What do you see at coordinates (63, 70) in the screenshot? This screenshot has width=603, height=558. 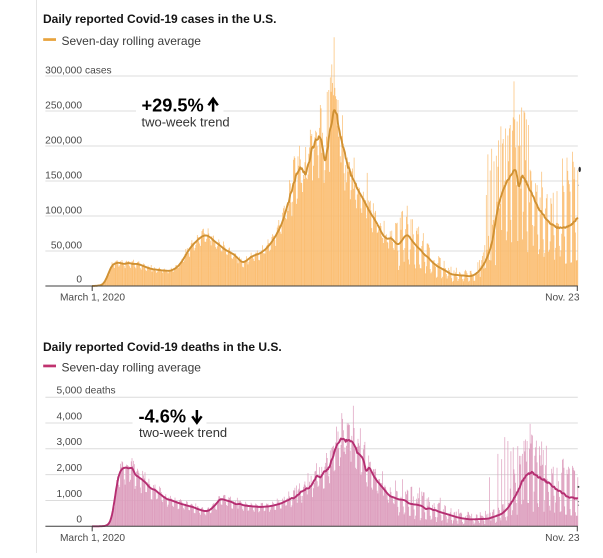 I see `svg-text: 300,000` at bounding box center [63, 70].